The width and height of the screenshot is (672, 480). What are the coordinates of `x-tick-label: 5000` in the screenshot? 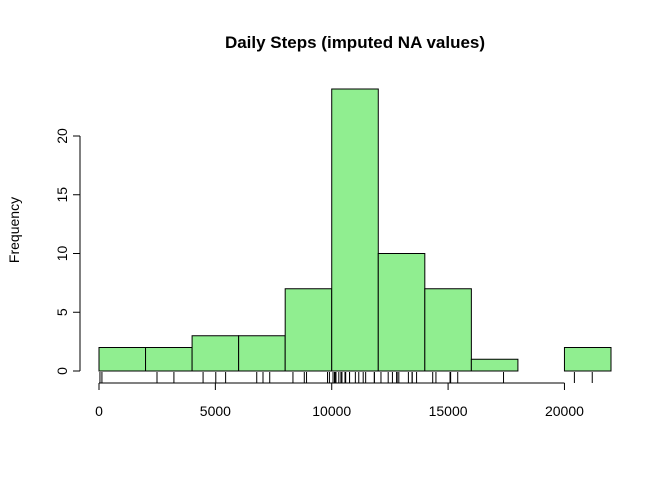 It's located at (215, 411).